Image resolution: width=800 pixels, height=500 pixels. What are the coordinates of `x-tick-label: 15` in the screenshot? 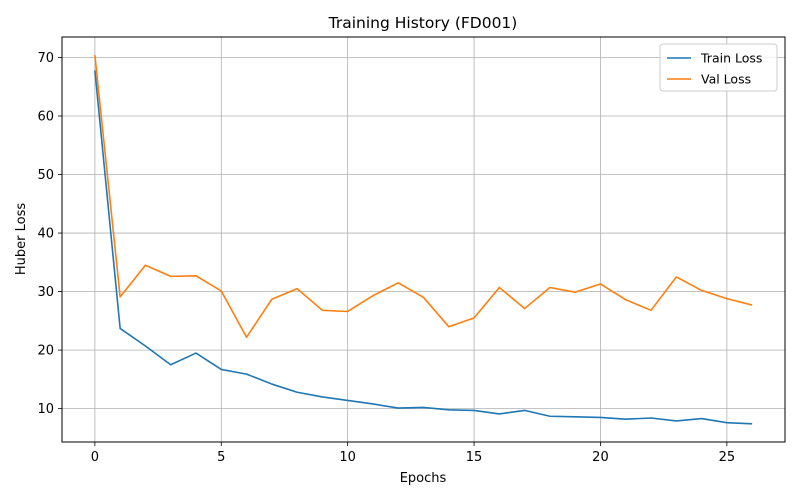 It's located at (474, 457).